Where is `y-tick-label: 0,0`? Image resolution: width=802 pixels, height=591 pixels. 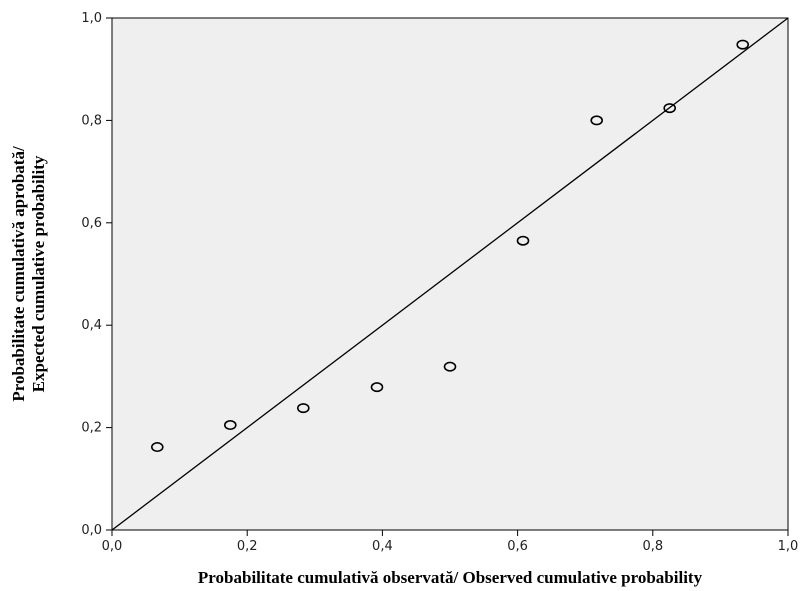 y-tick-label: 0,0 is located at coordinates (91, 530).